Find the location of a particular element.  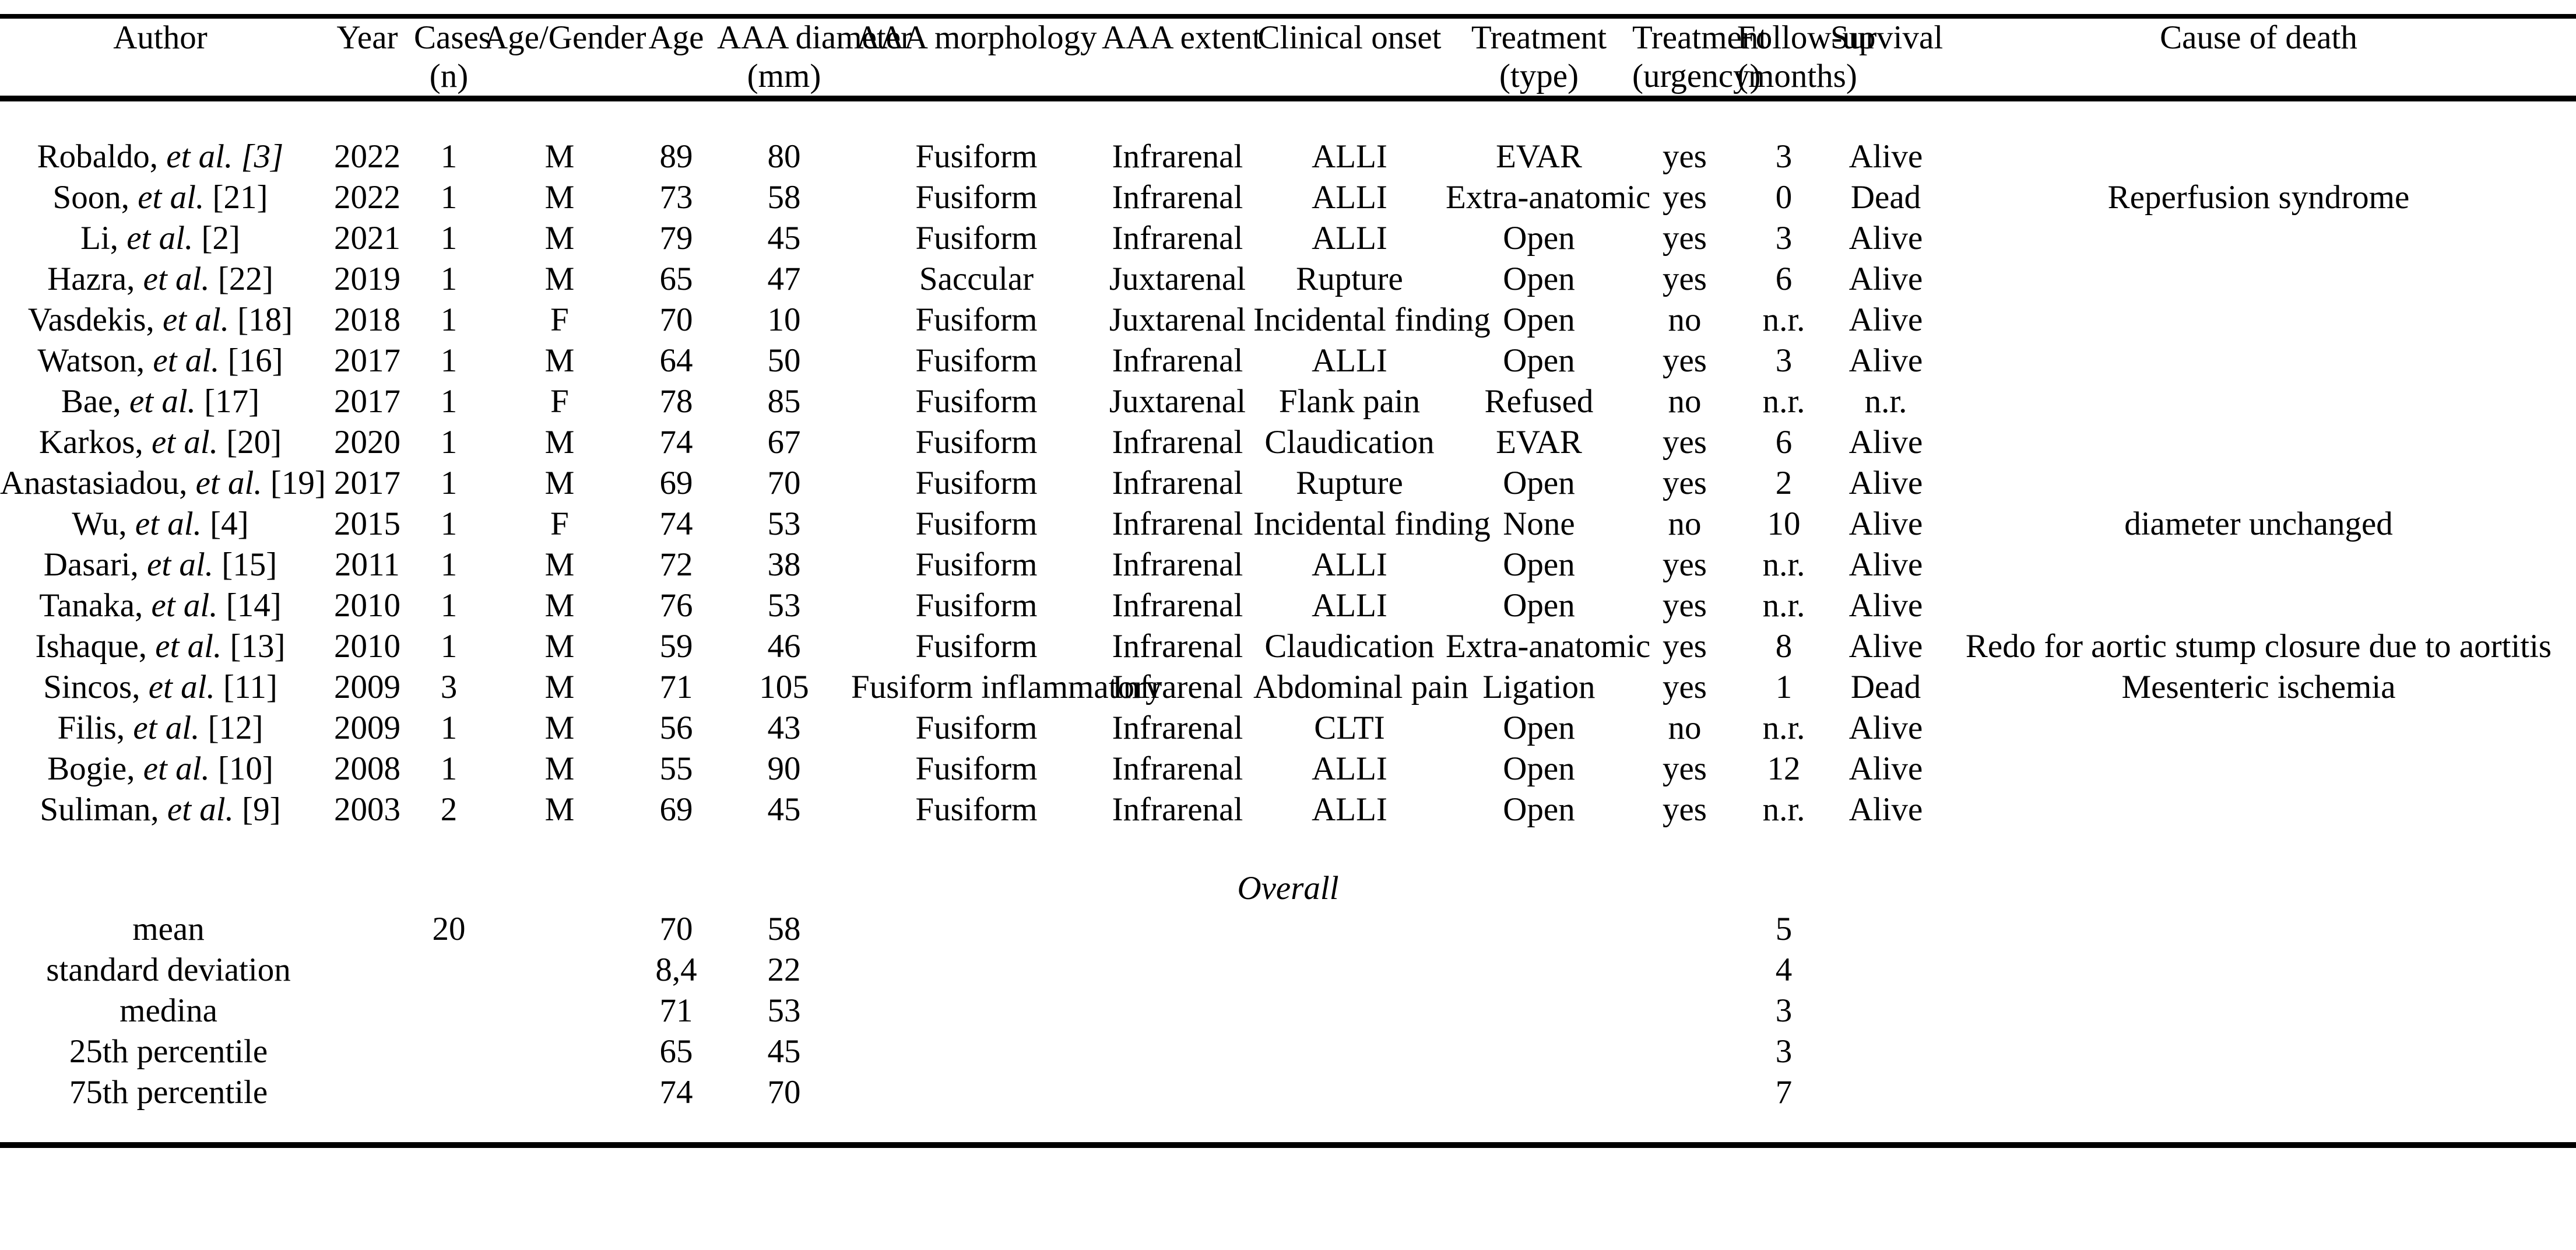

column-header-diameter: AAA diameter (mm) is located at coordinates (814, 58).